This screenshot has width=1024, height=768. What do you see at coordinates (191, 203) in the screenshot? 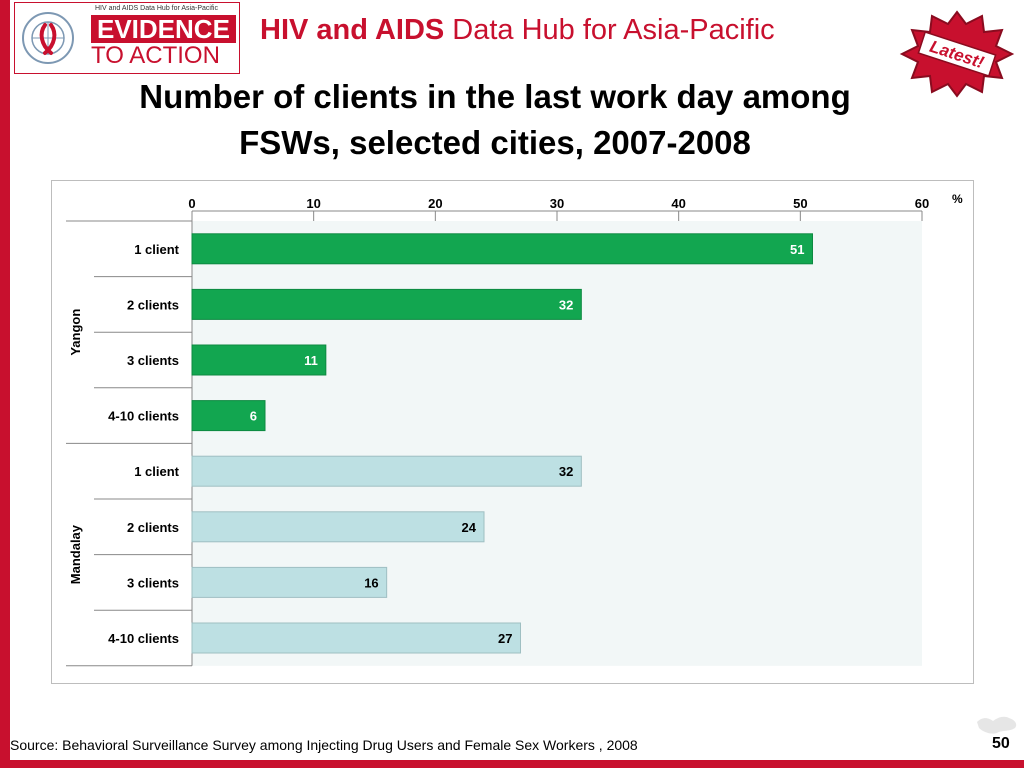
I see `x-tick-label: 0` at bounding box center [191, 203].